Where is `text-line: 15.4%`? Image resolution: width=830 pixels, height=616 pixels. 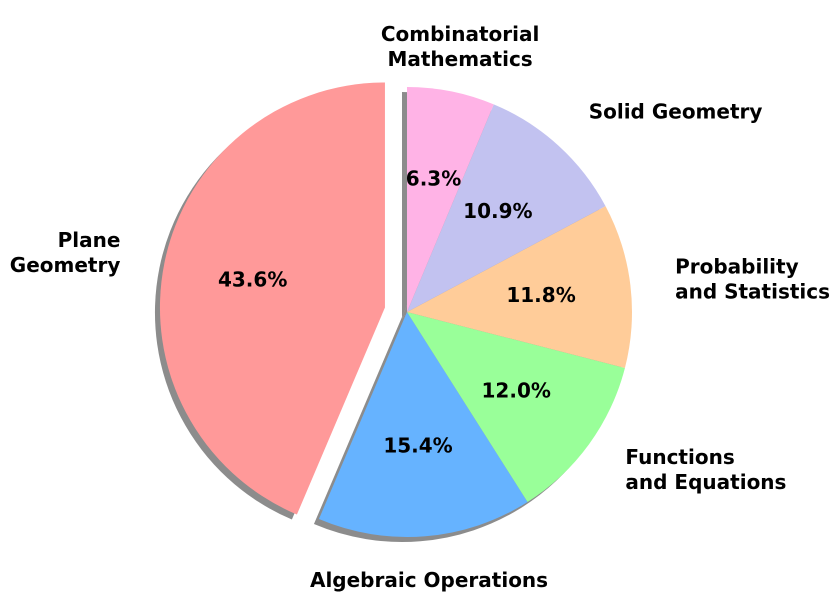
text-line: 15.4% is located at coordinates (417, 445).